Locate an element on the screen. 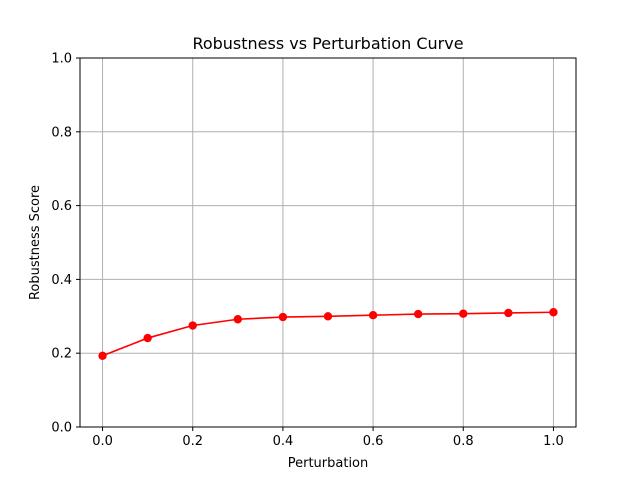  x-tick-label: 1.0 is located at coordinates (553, 441).